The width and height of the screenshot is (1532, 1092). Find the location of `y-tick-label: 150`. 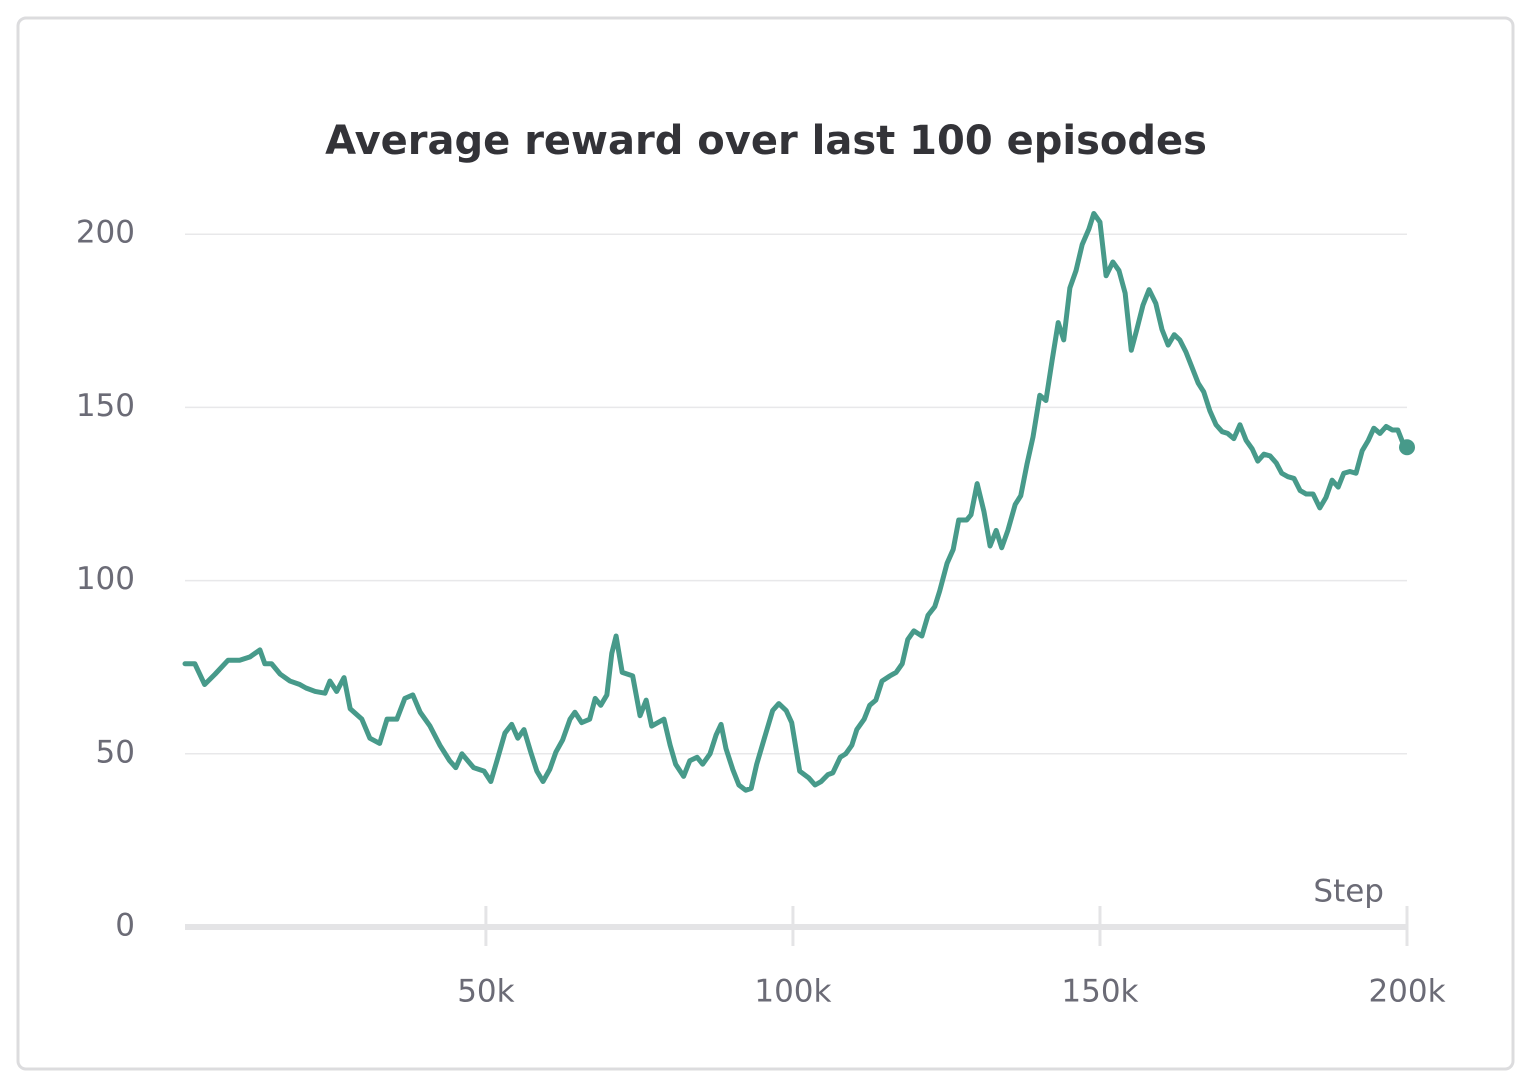

y-tick-label: 150 is located at coordinates (105, 406).